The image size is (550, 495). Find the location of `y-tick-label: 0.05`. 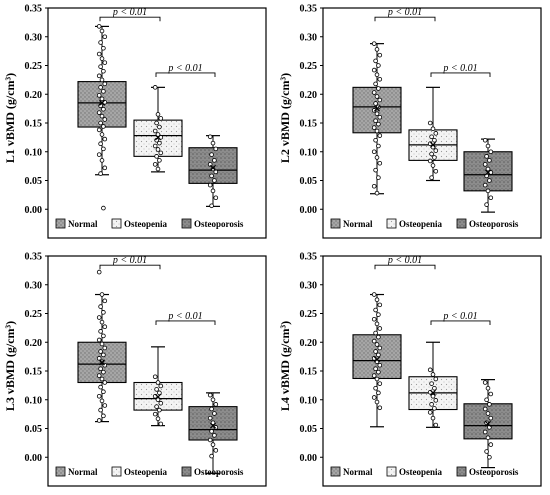

y-tick-label: 0.05 is located at coordinates (34, 429).